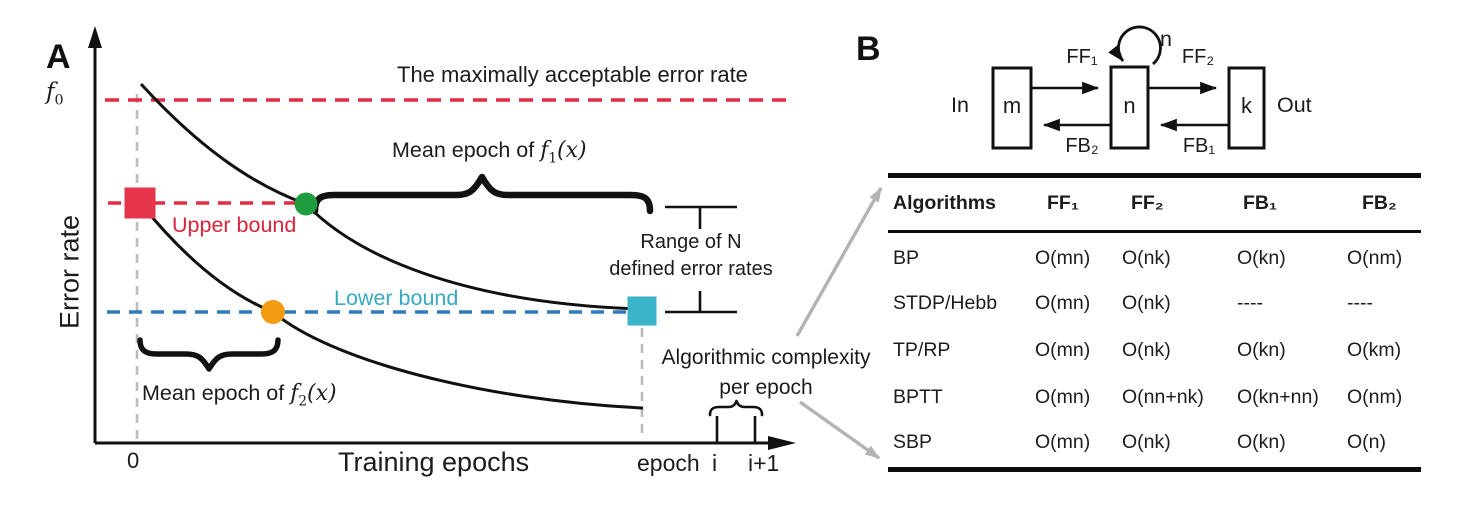 The width and height of the screenshot is (1480, 527). I want to click on range-of-n-label: Range of N defined error rates, so click(691, 256).